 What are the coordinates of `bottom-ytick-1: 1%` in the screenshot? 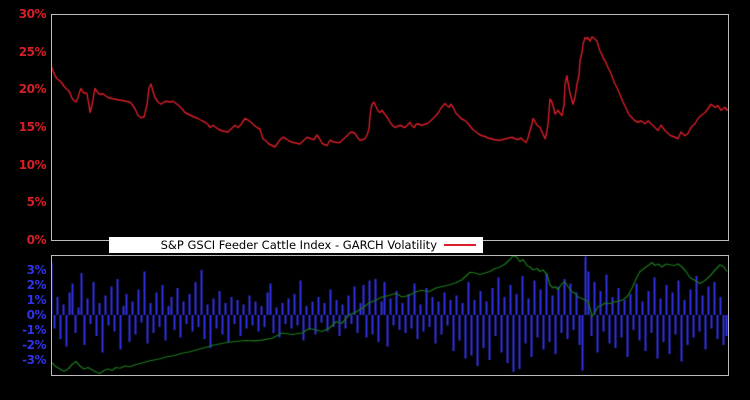 It's located at (36, 300).